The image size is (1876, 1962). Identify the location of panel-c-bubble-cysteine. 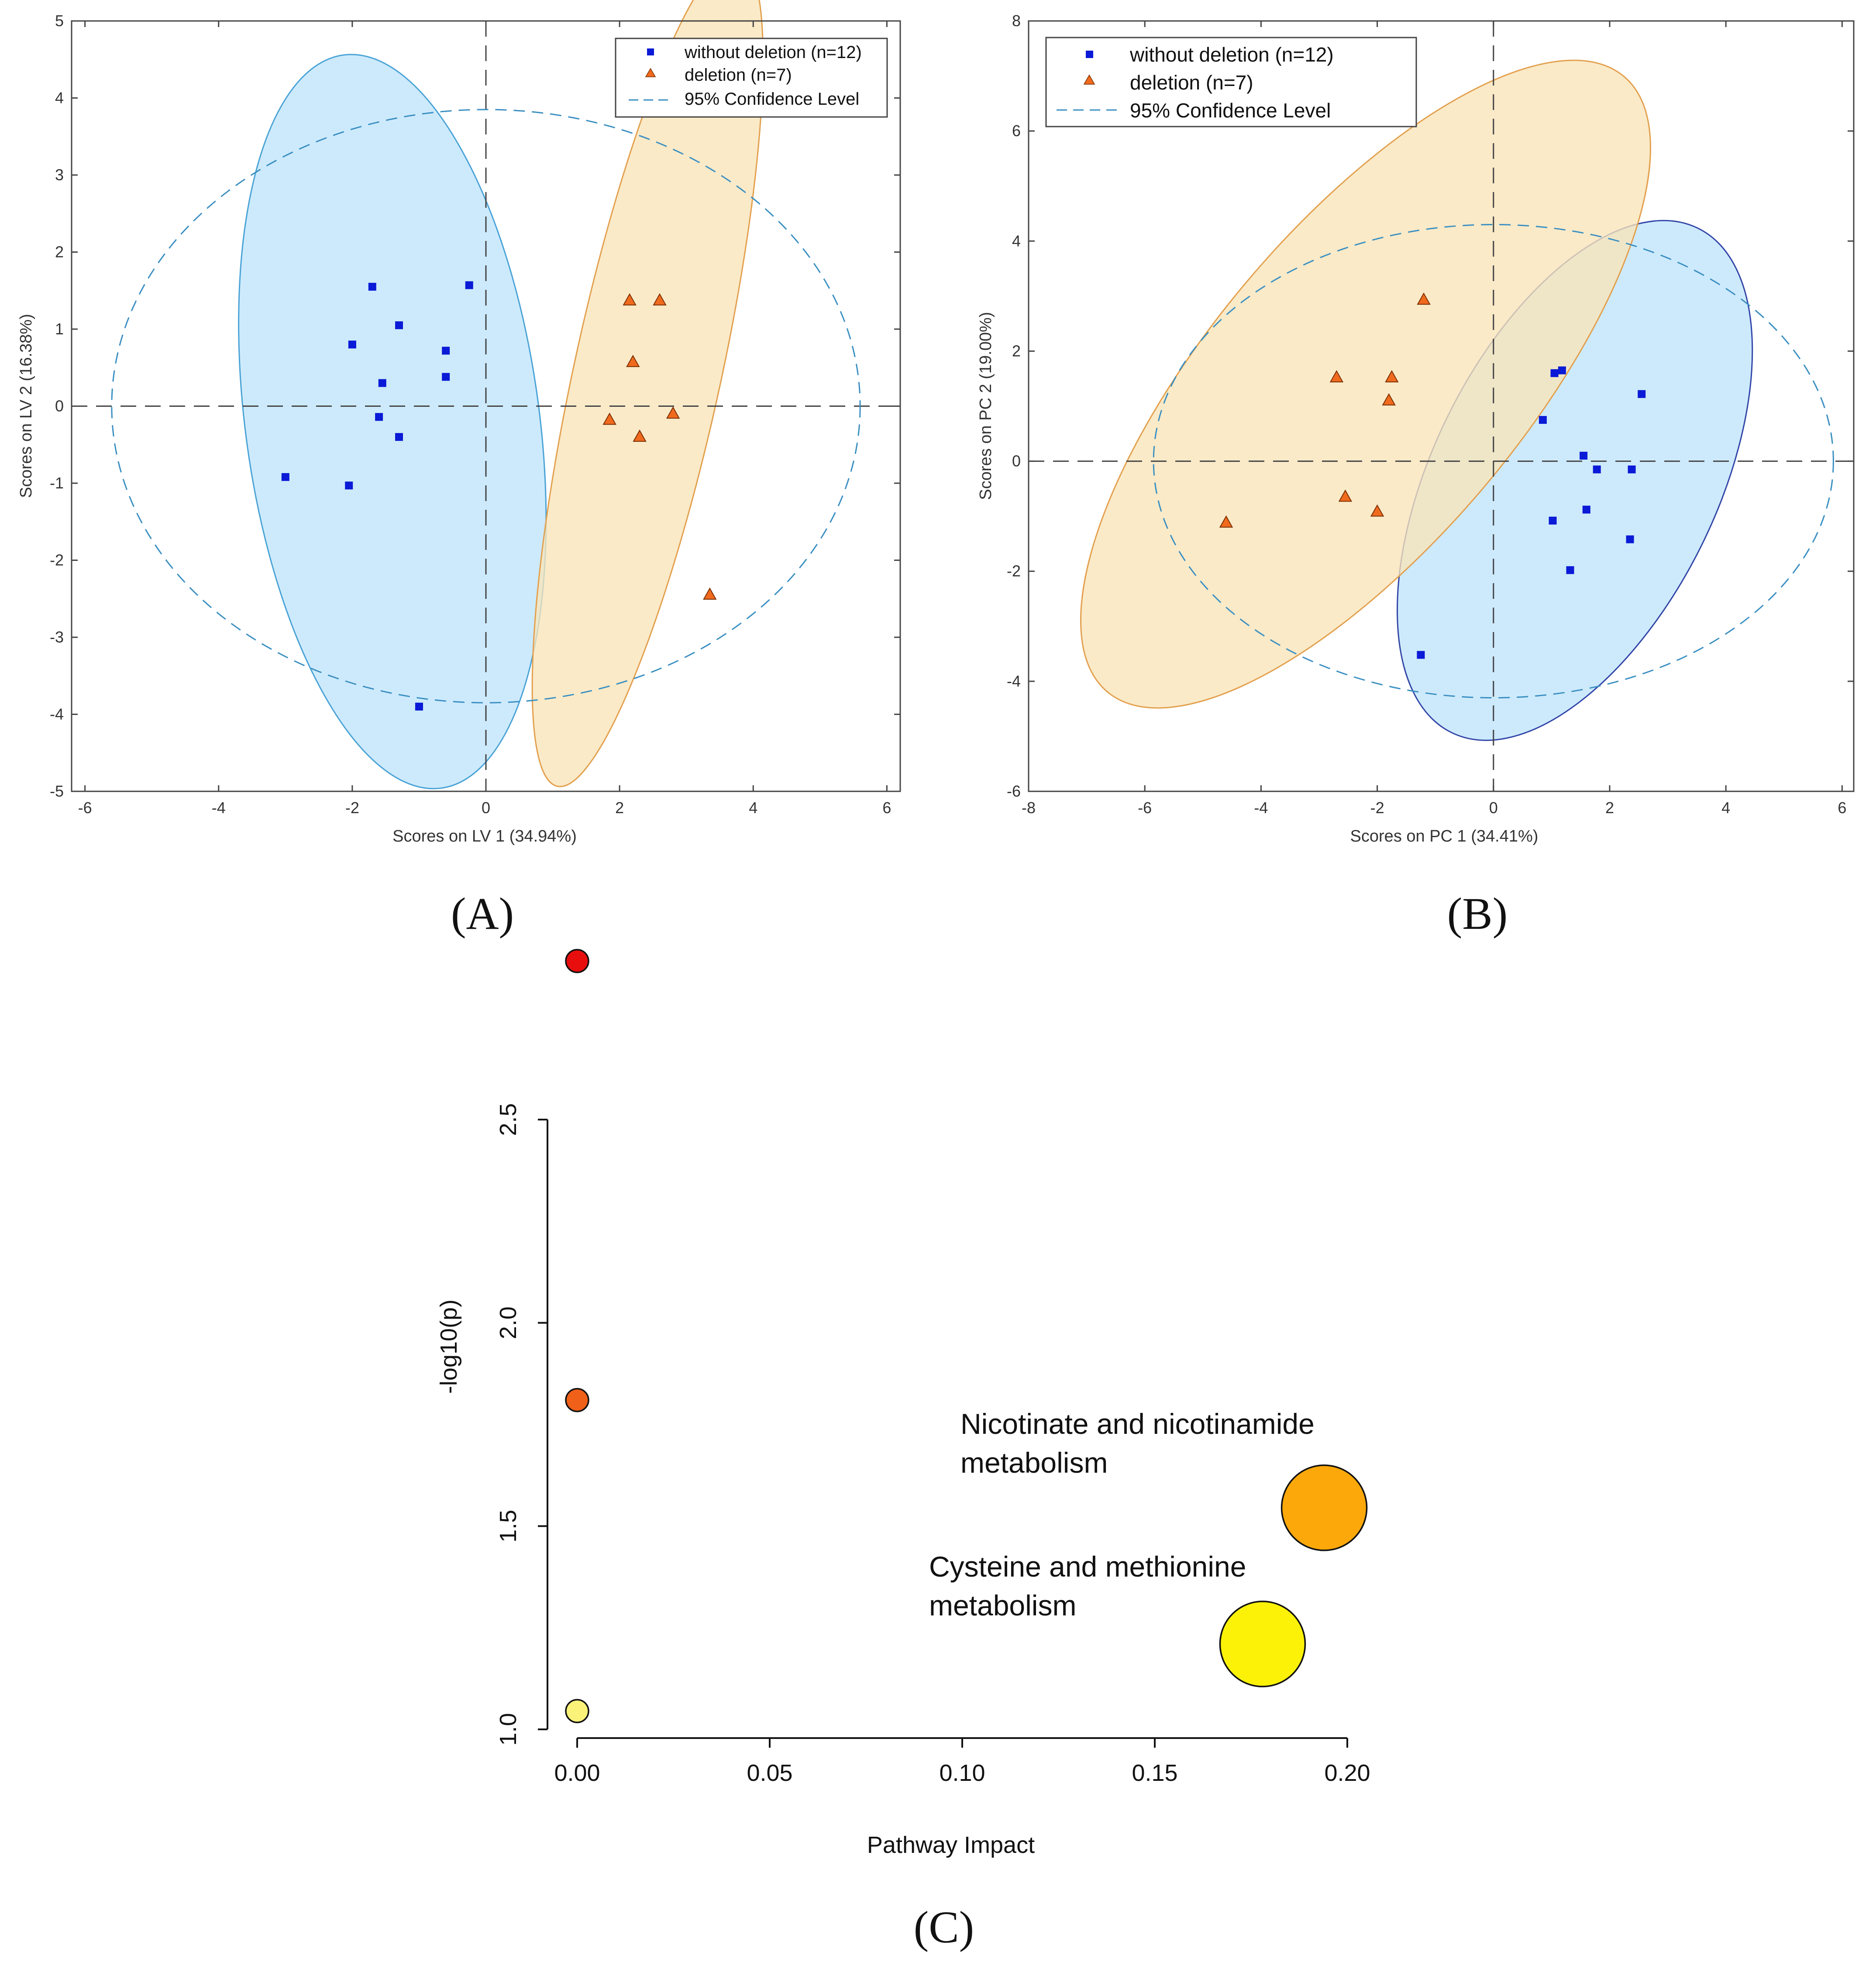
(1262, 1644).